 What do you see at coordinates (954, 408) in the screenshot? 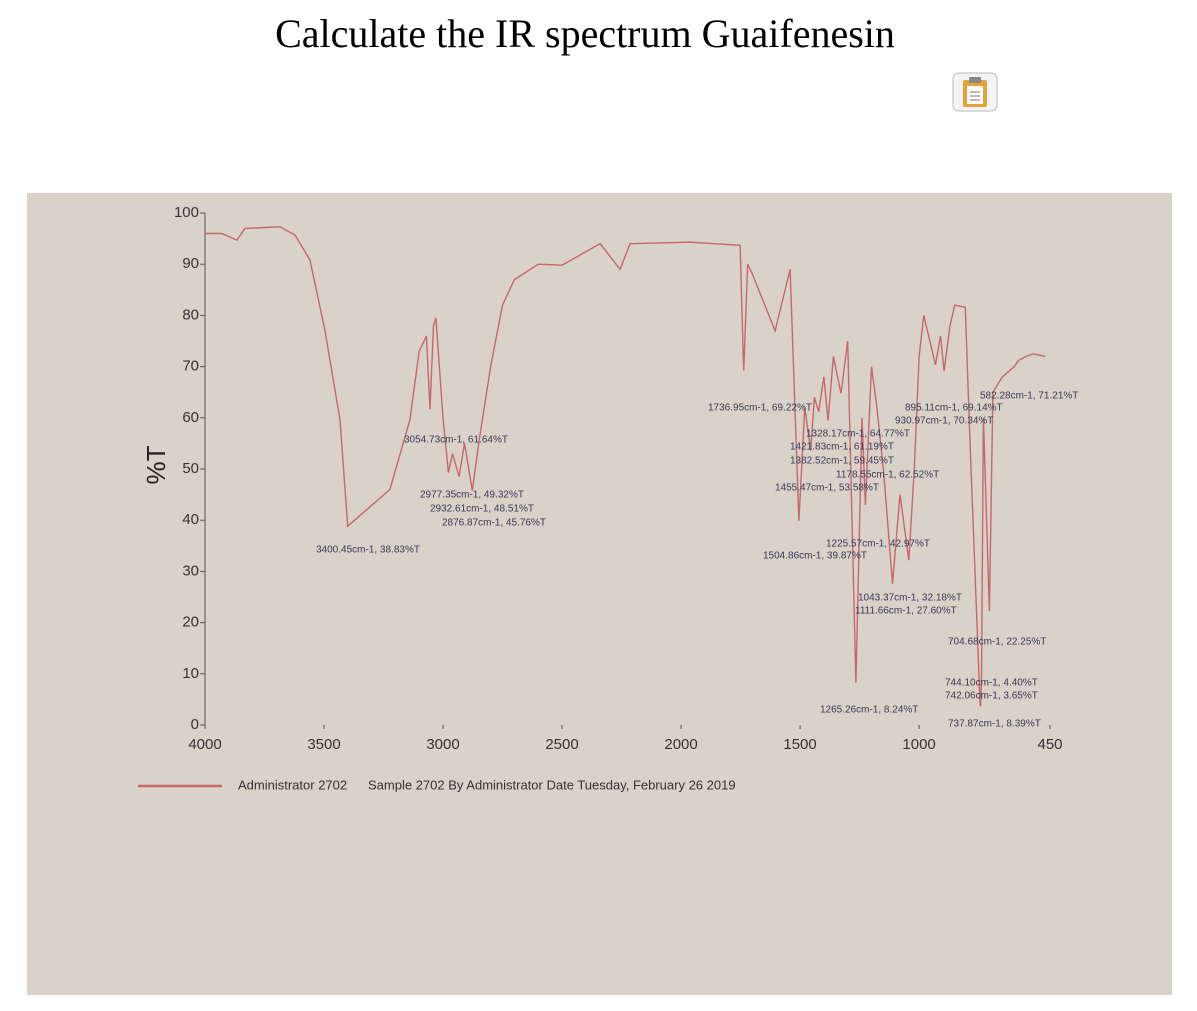
I see `peak-annotation: 895.11cm-1, 69.14%T` at bounding box center [954, 408].